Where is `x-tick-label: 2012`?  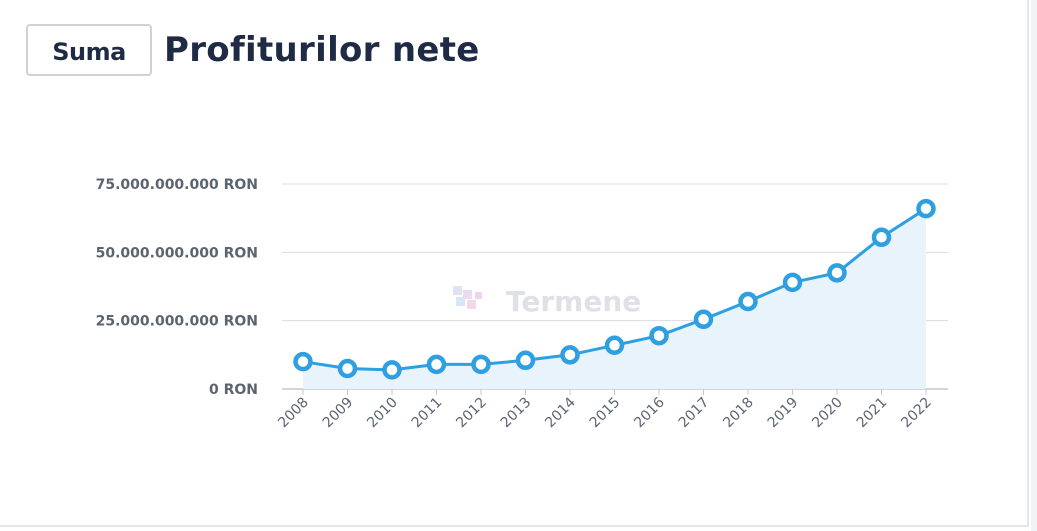
x-tick-label: 2012 is located at coordinates (471, 413).